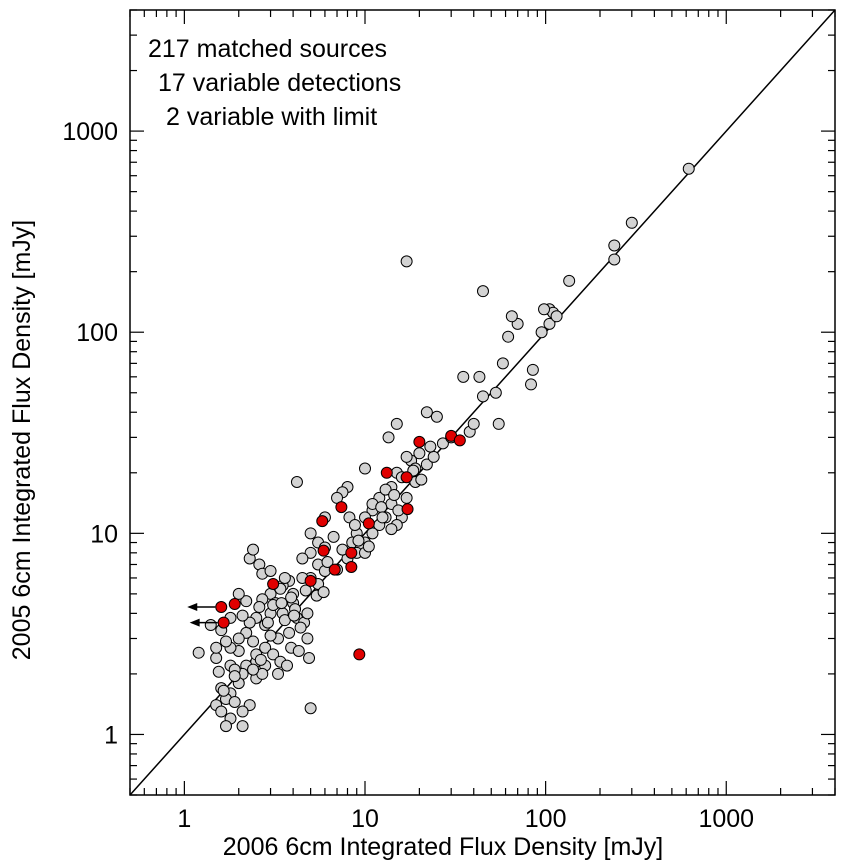 This screenshot has height=863, width=852. I want to click on y-tick-label: 1000, so click(90, 132).